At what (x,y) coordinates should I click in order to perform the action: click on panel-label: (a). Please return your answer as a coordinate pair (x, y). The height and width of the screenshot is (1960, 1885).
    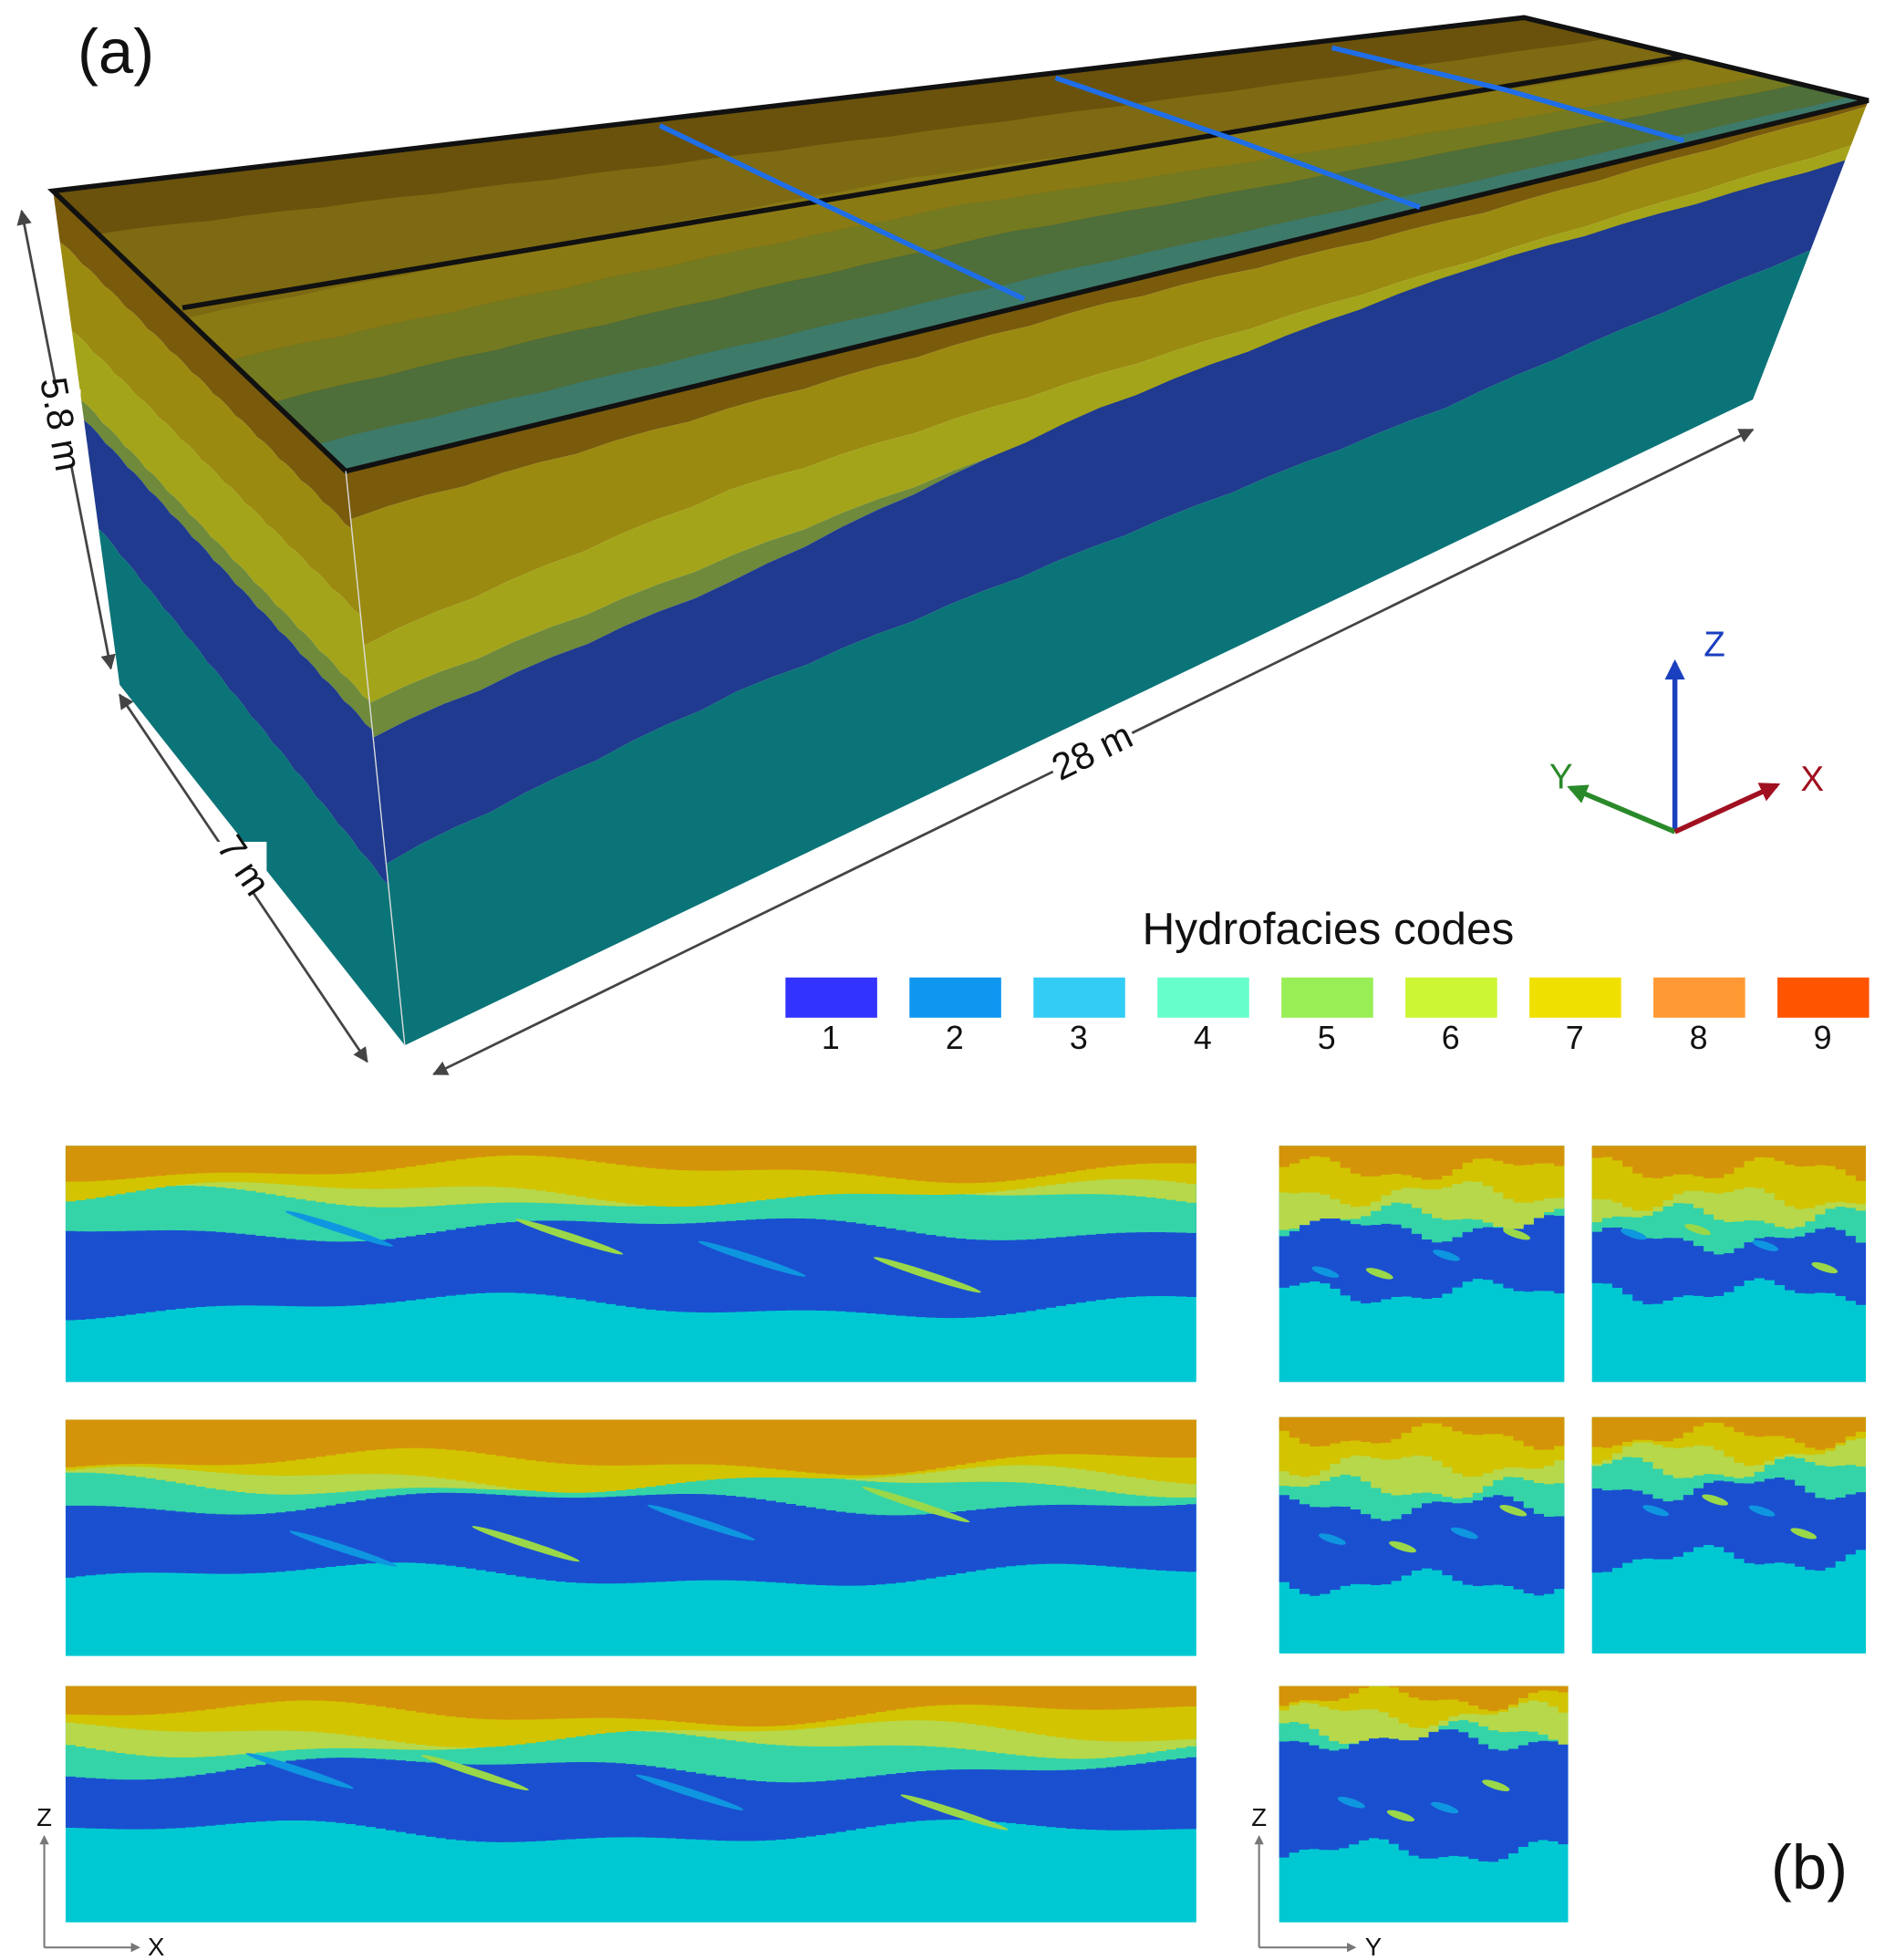
    Looking at the image, I should click on (116, 51).